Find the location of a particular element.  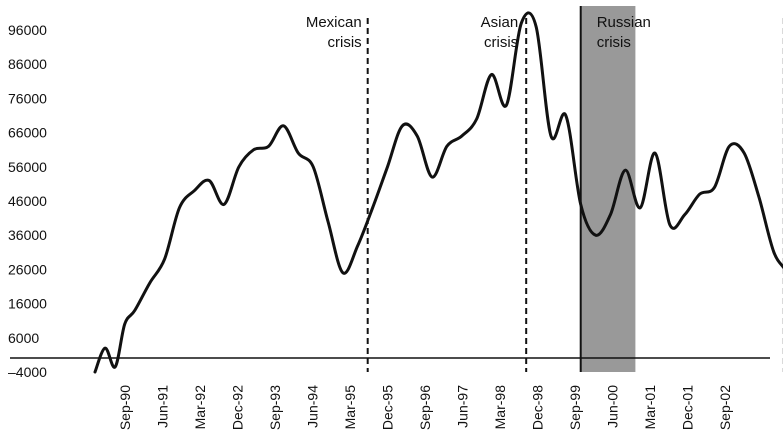

y-tick-label: 16000 is located at coordinates (27, 304).